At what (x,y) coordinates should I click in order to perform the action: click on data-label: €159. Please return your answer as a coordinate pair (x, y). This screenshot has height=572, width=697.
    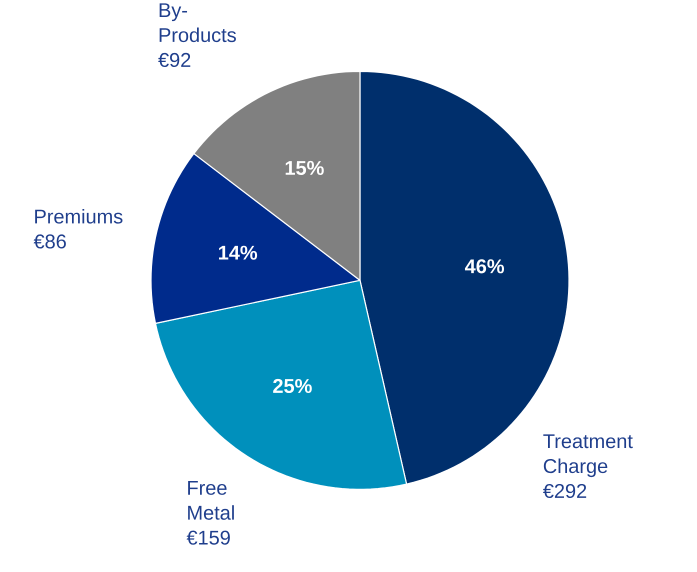
    Looking at the image, I should click on (208, 537).